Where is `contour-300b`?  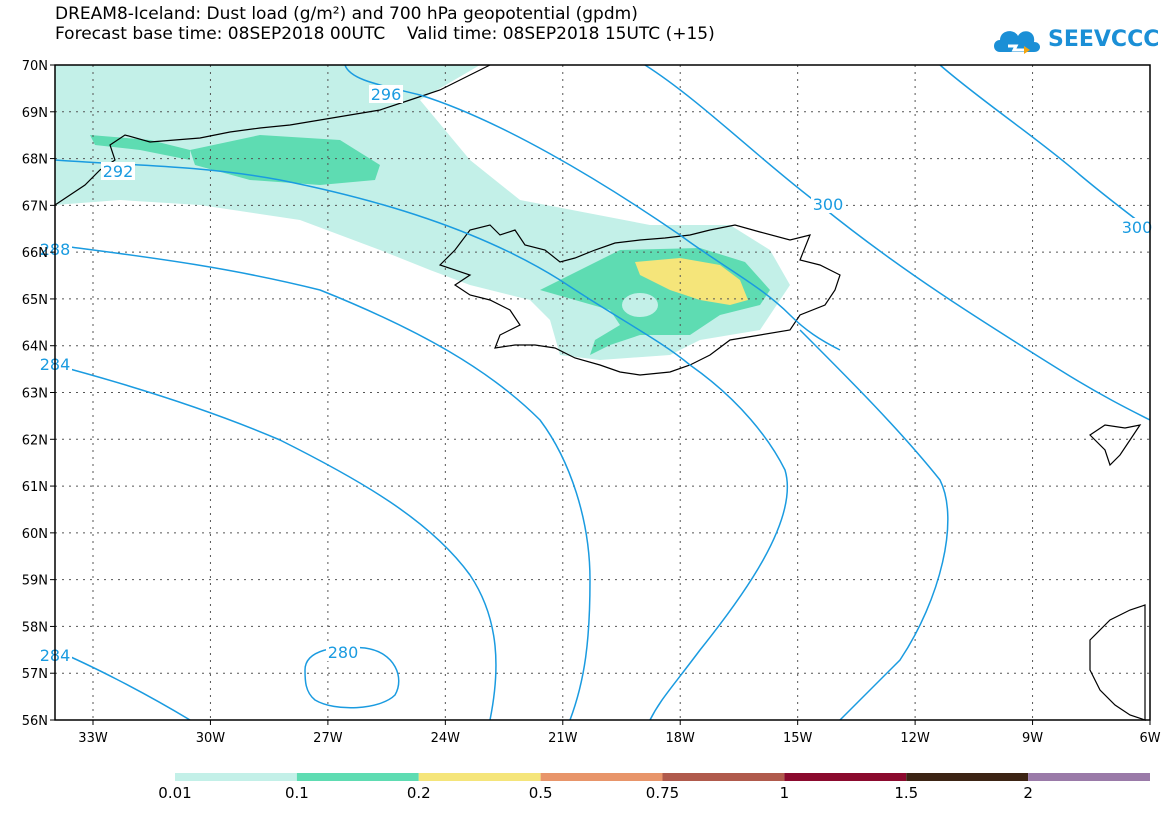 contour-300b is located at coordinates (1045, 147).